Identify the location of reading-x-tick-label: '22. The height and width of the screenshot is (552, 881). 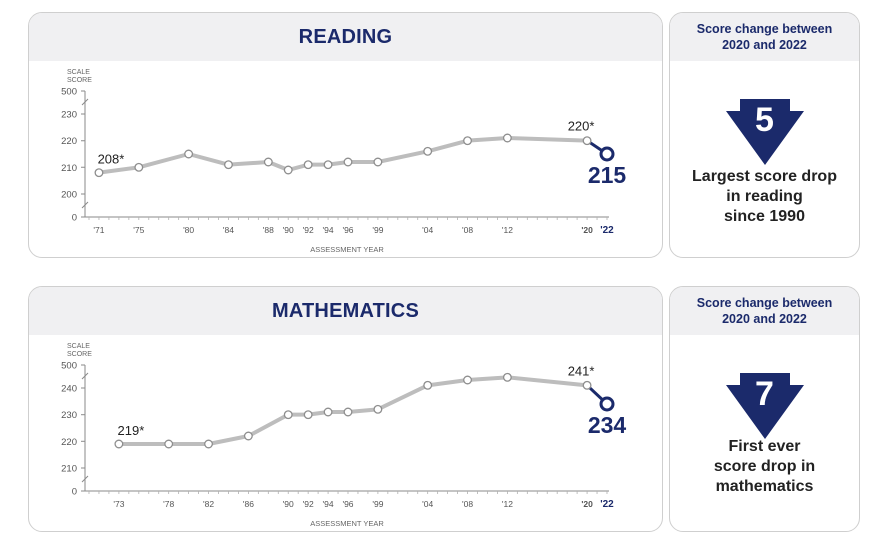
(607, 230).